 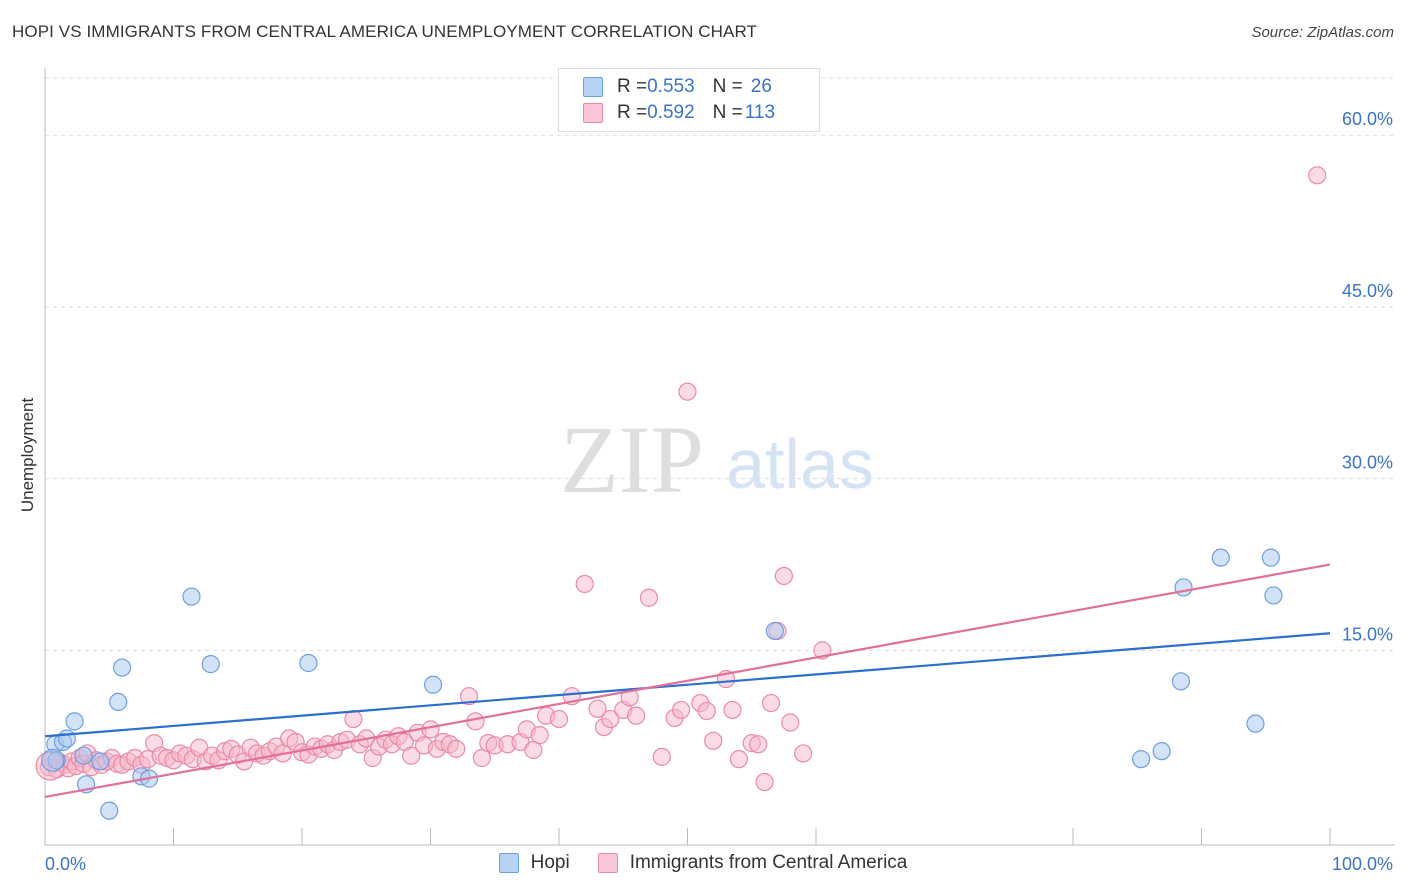 I want to click on hopi-trend-line, so click(x=687, y=685).